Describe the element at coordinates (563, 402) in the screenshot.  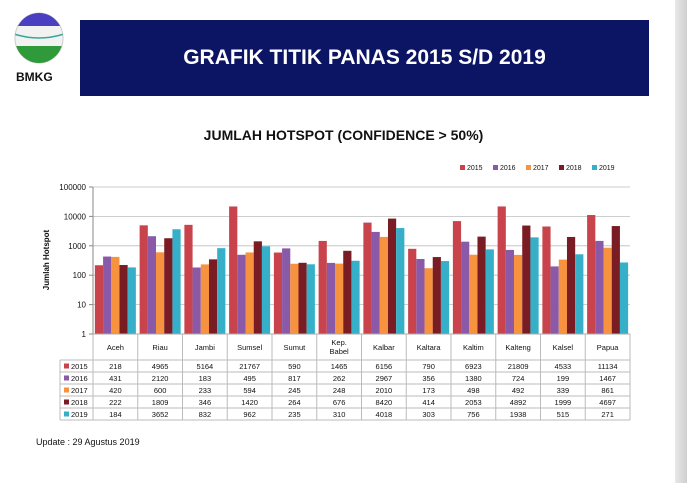
I see `table-cell: 1999` at that location.